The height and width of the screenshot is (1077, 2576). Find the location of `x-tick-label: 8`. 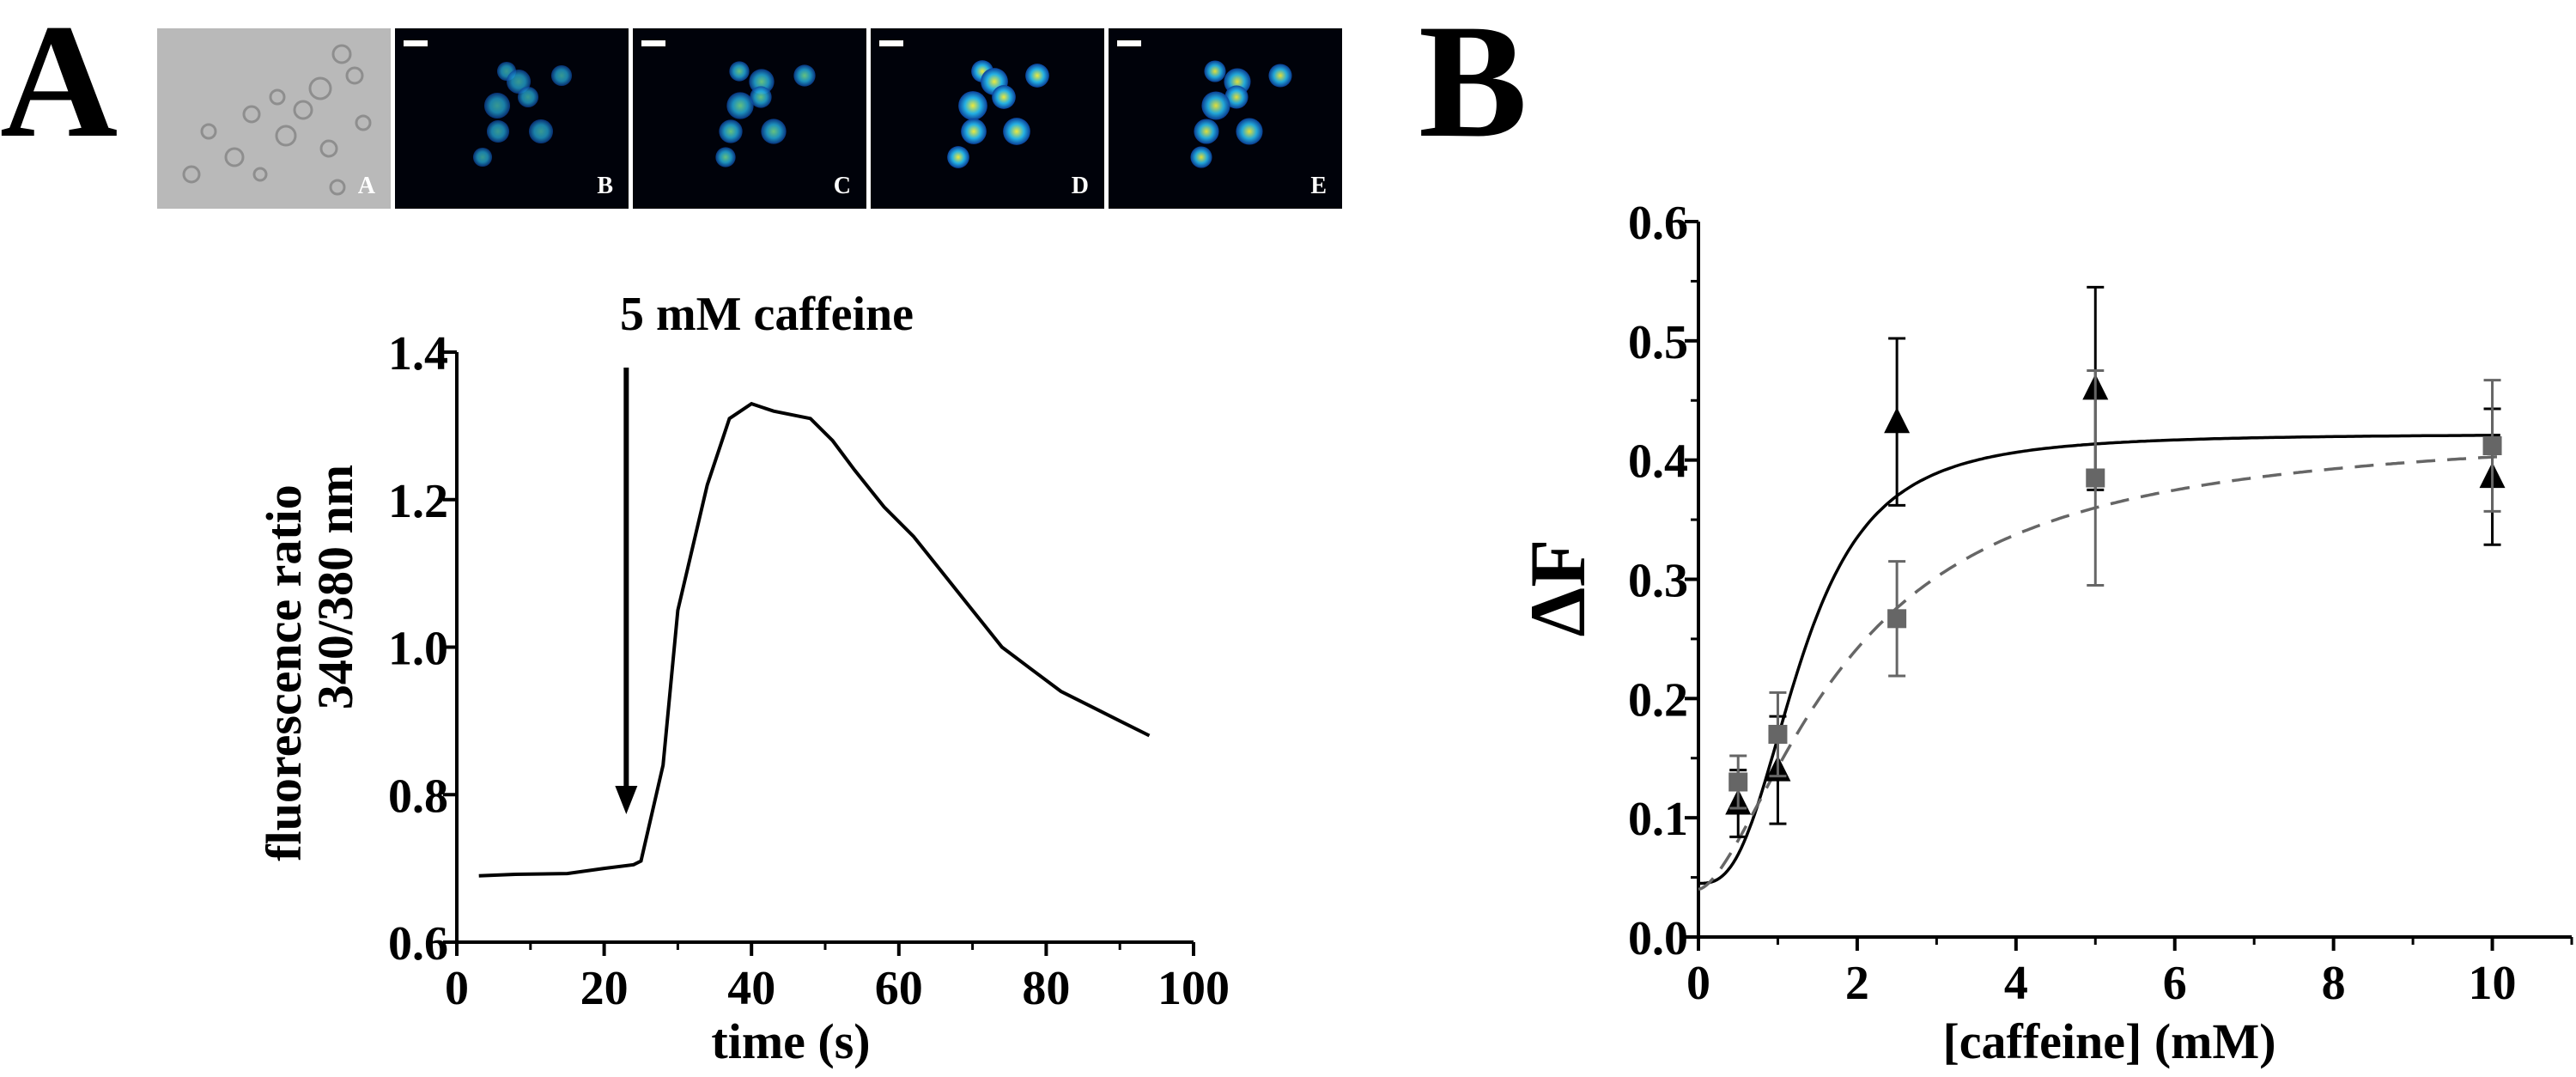

x-tick-label: 8 is located at coordinates (2334, 983).